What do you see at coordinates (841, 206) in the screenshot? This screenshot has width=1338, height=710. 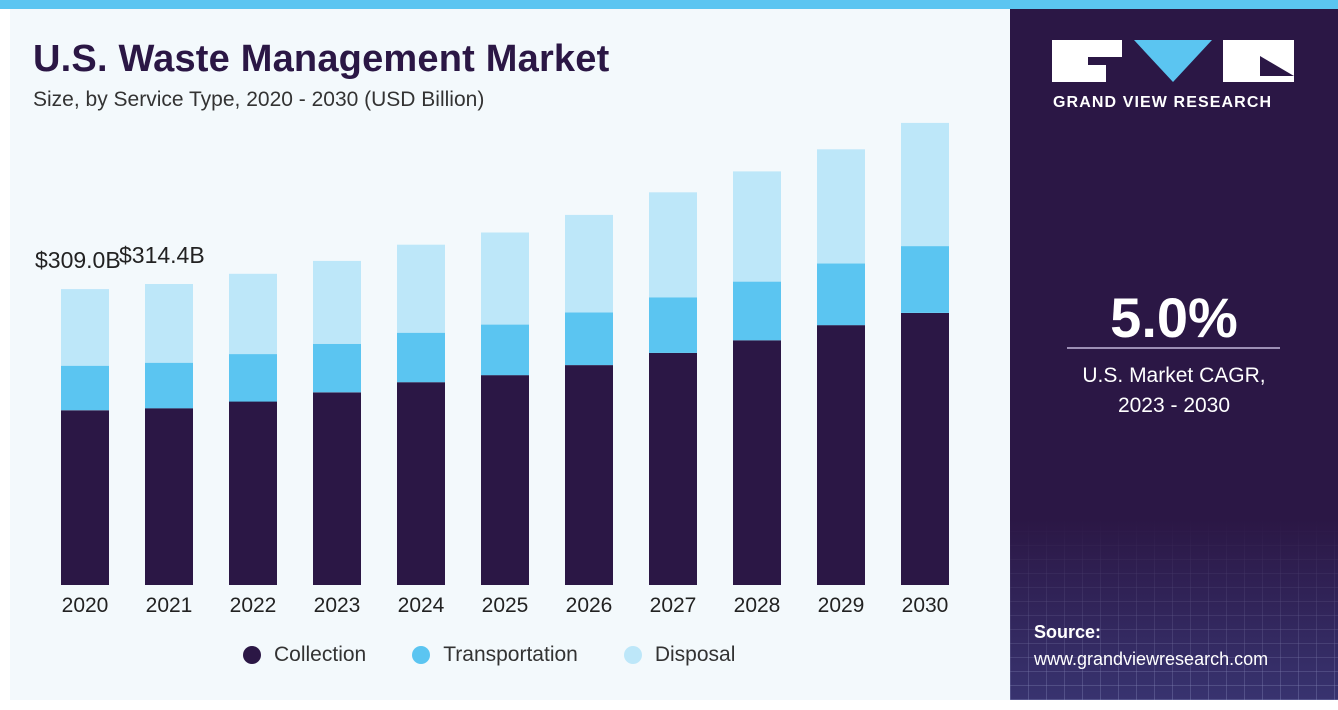 I see `bar-disposal-2029` at bounding box center [841, 206].